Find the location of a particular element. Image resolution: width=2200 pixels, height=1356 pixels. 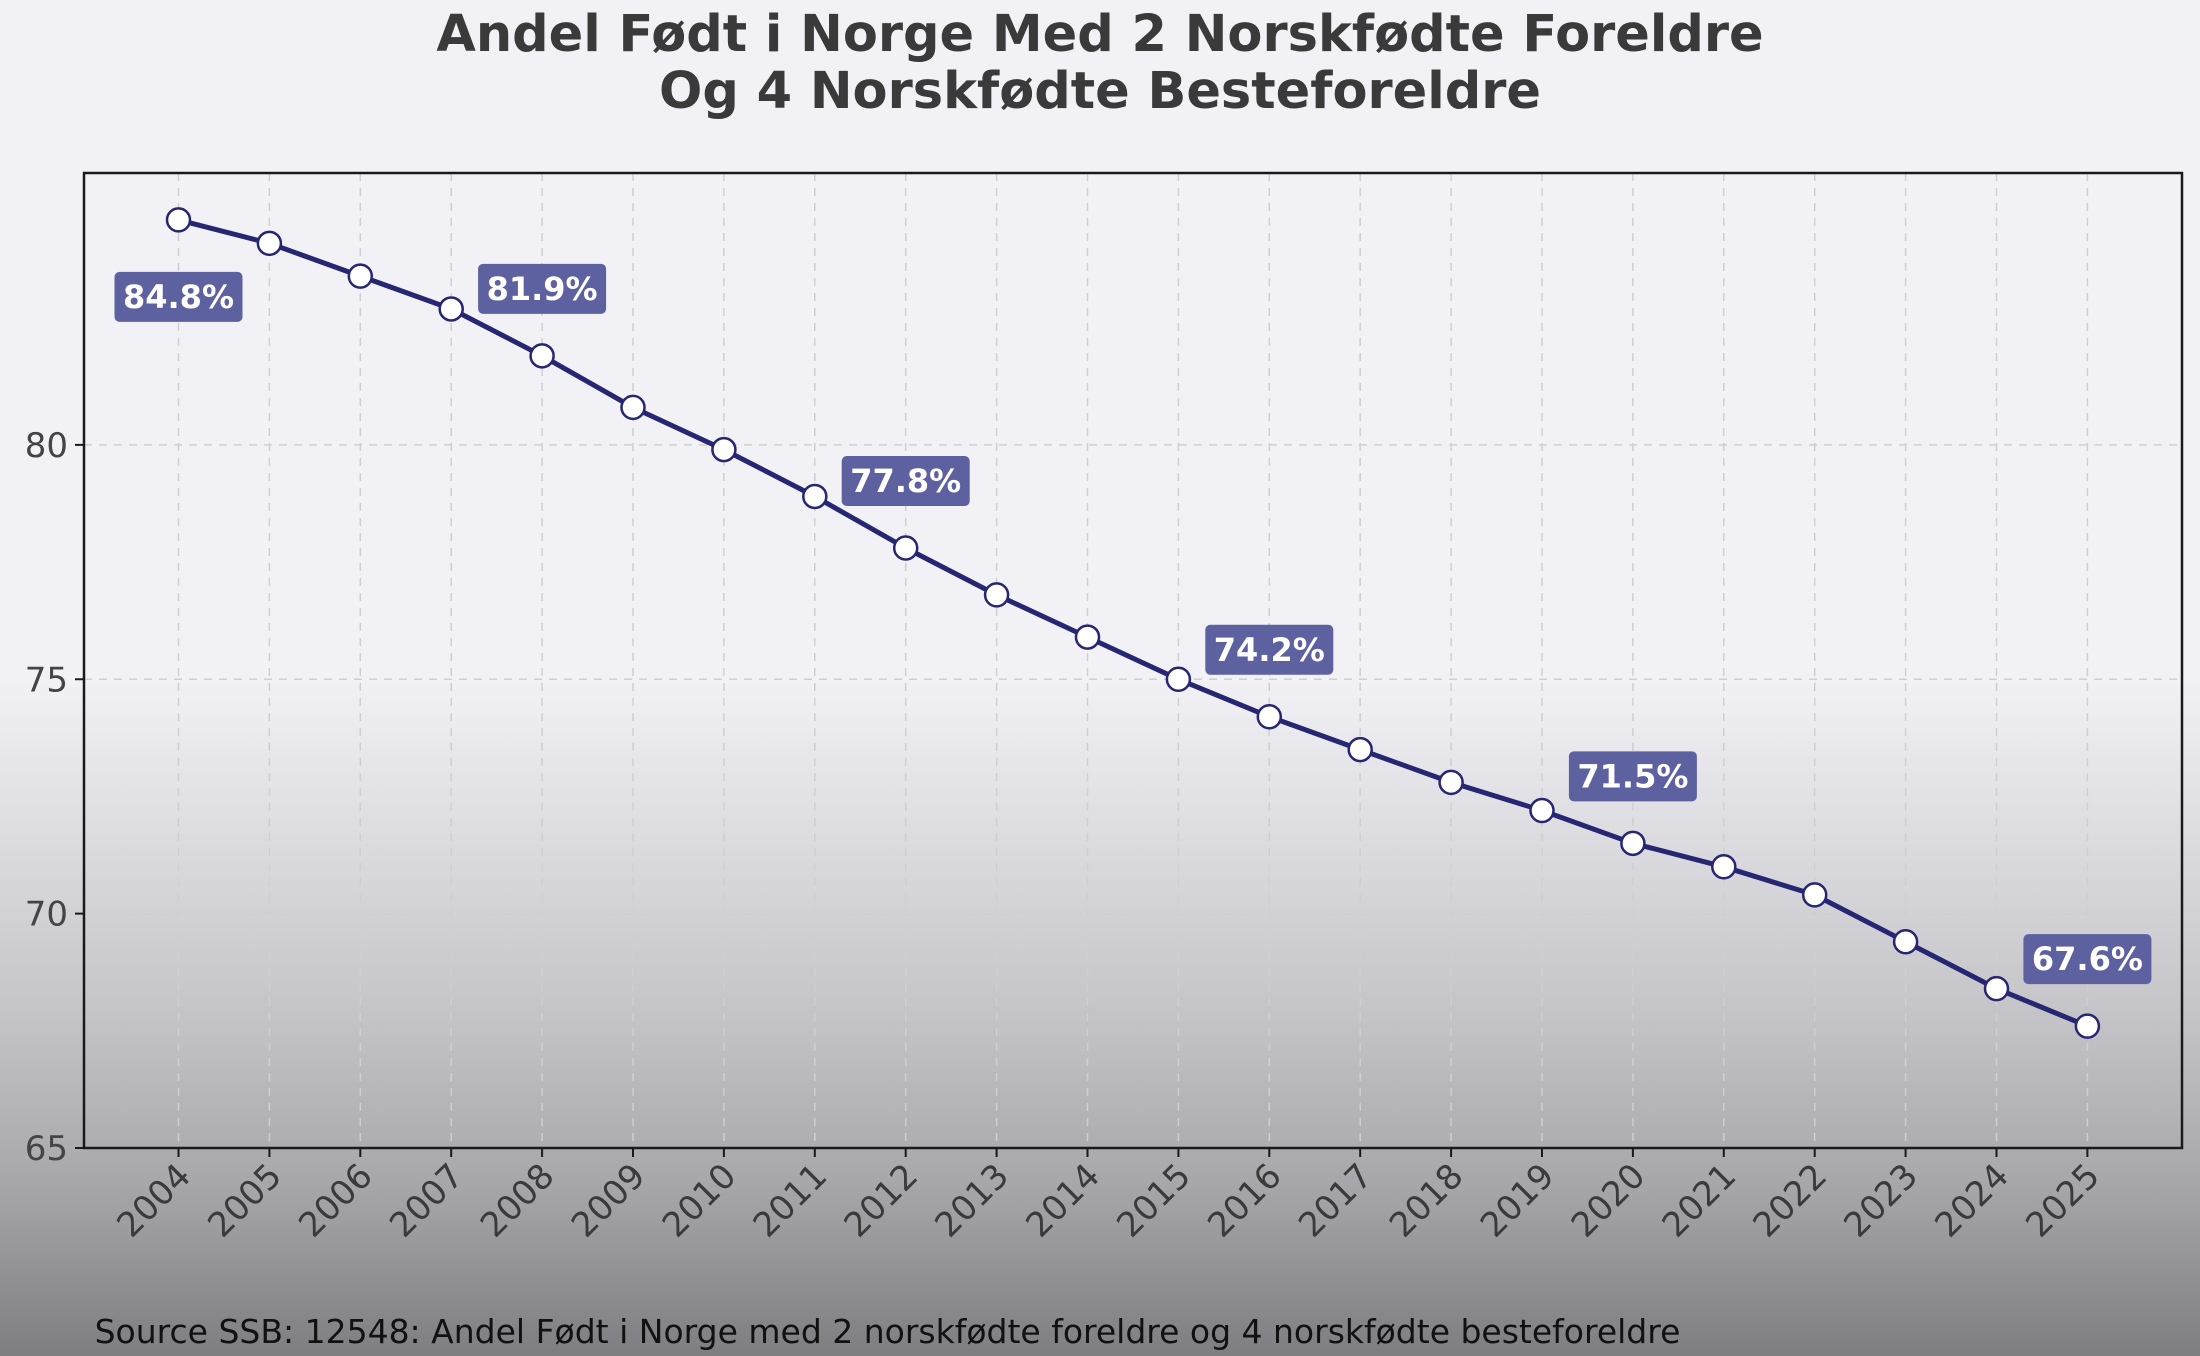

x-tick-label: 2007 is located at coordinates (426, 1200).